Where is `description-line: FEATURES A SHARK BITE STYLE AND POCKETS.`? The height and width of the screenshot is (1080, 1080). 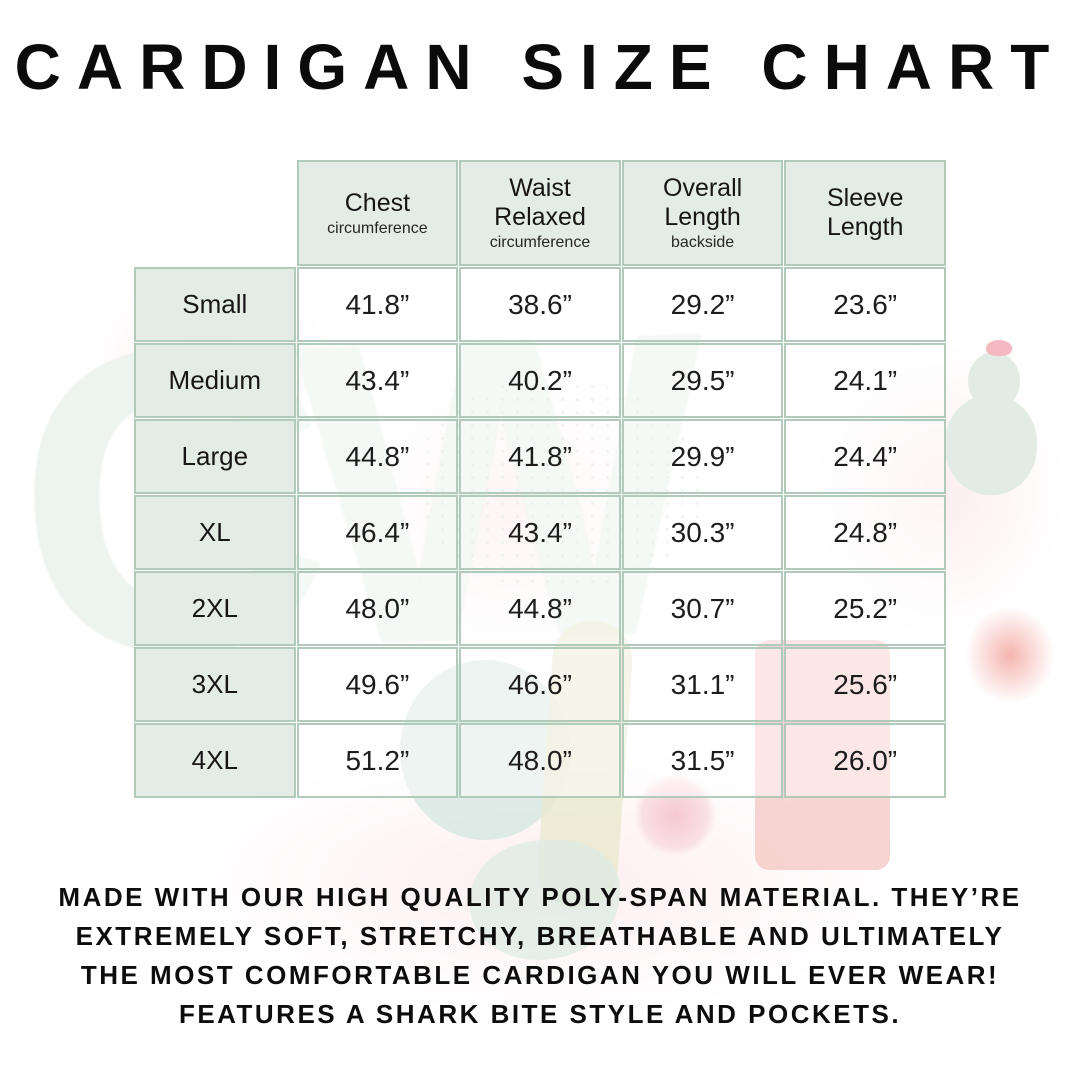
description-line: FEATURES A SHARK BITE STYLE AND POCKETS. is located at coordinates (540, 1014).